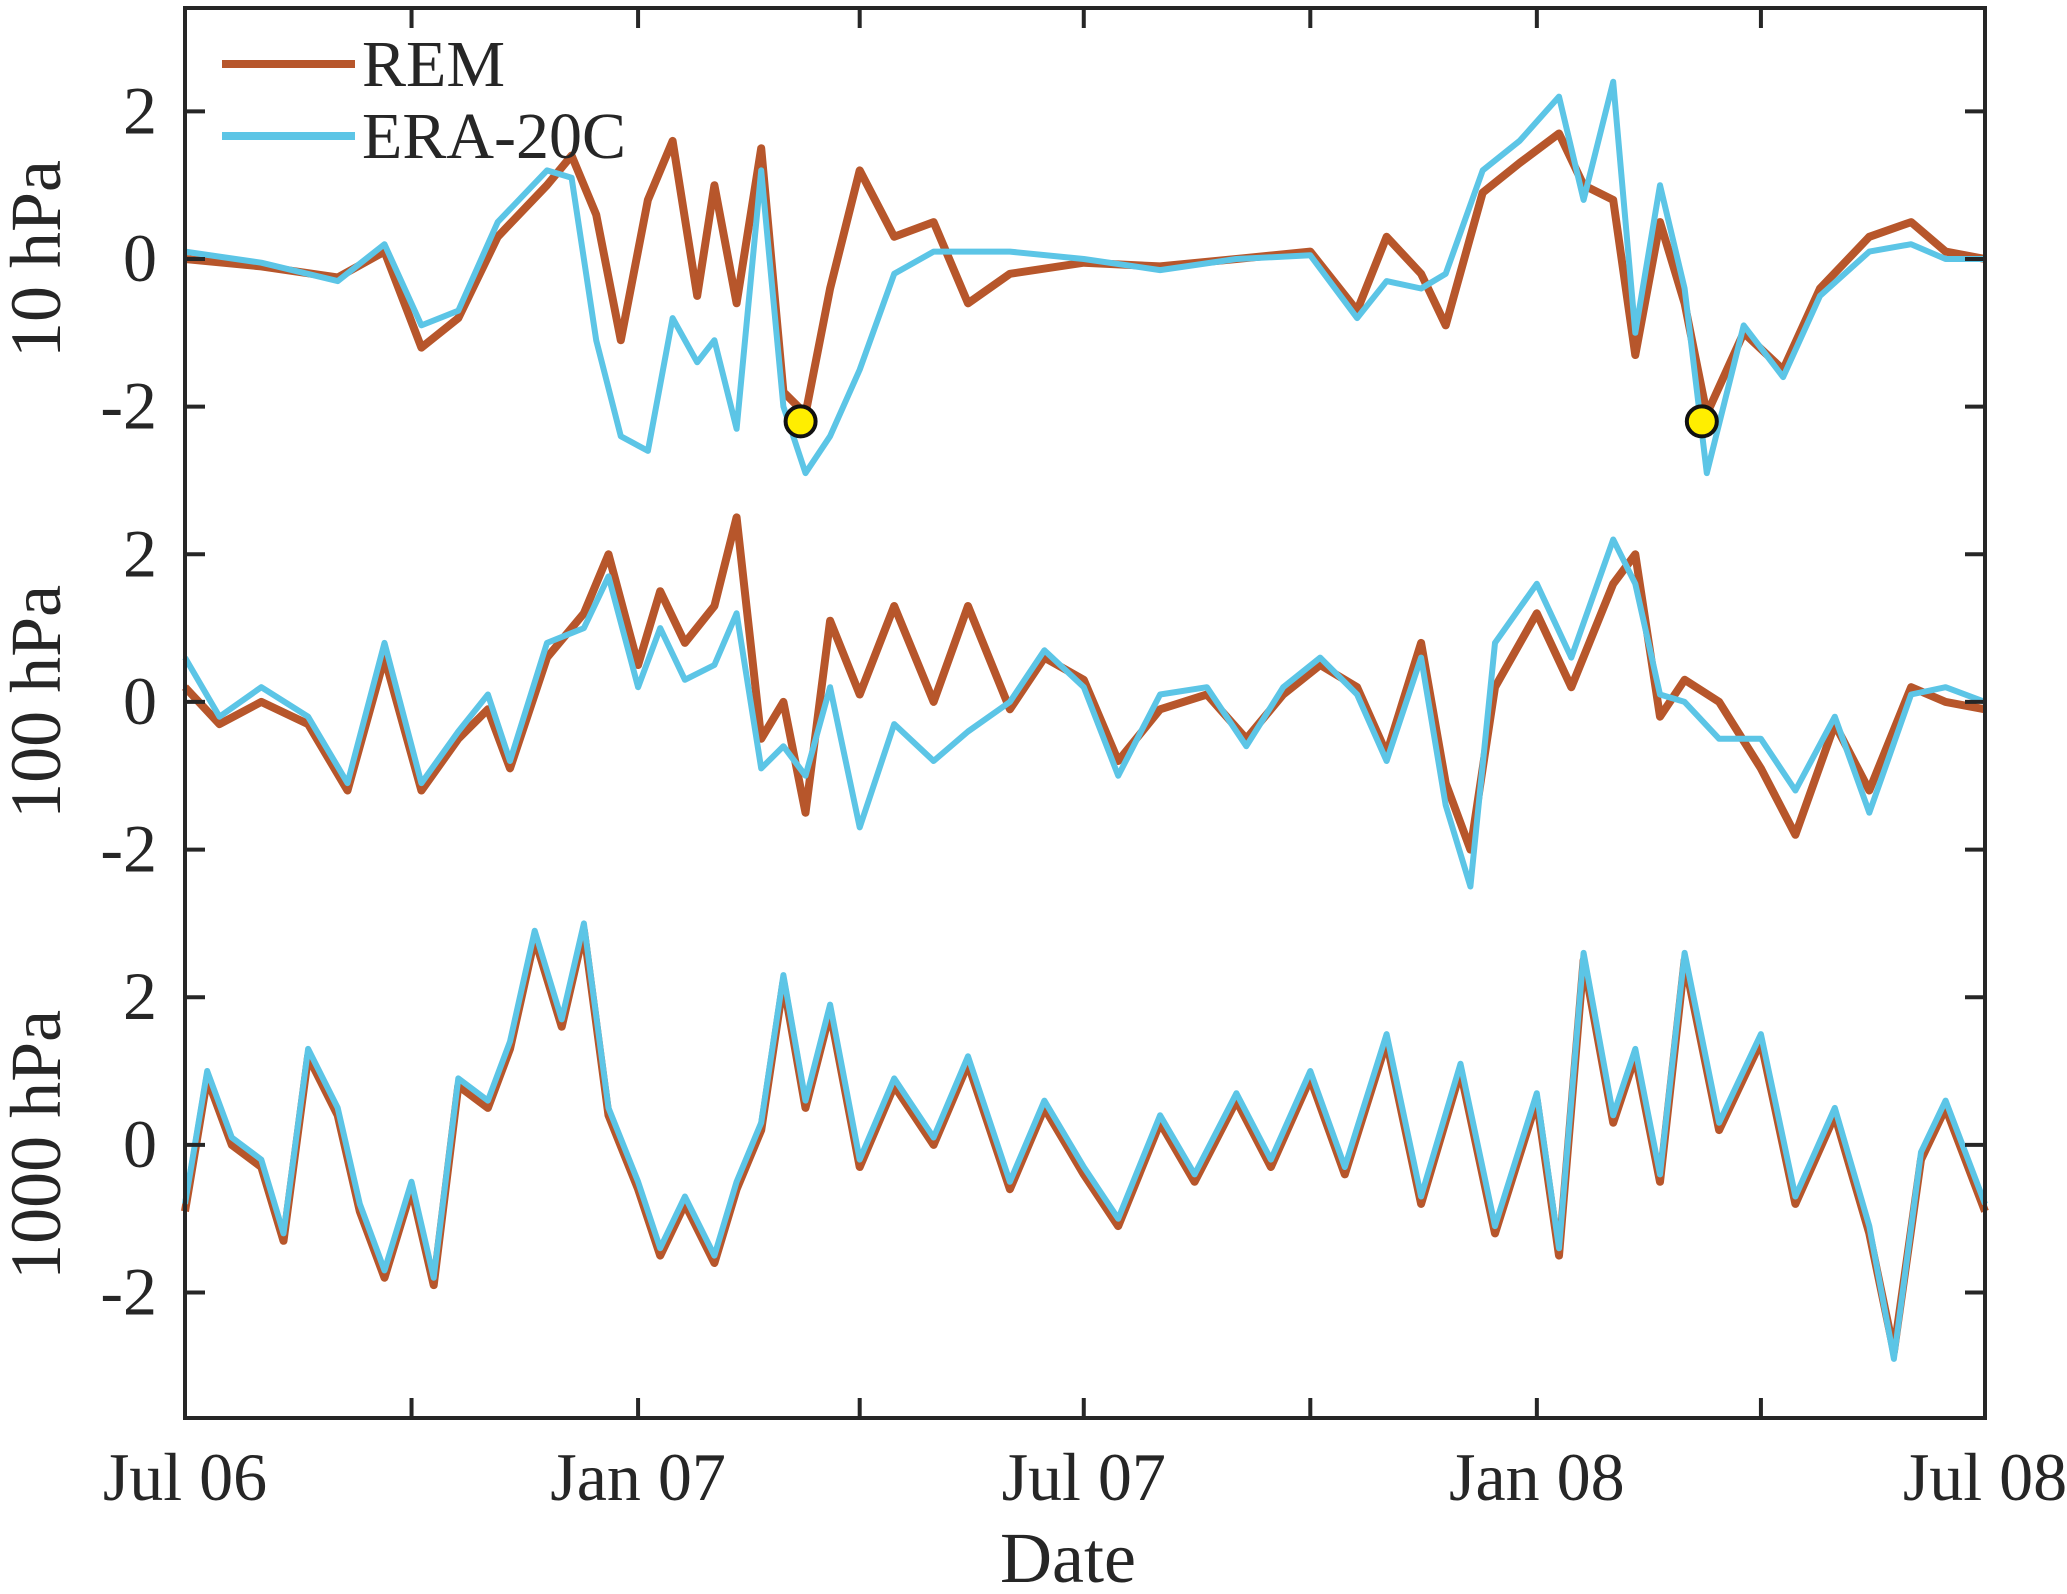 The image size is (2067, 1594). Describe the element at coordinates (140, 701) in the screenshot. I see `y-tick-label-100-hpa: 0` at that location.